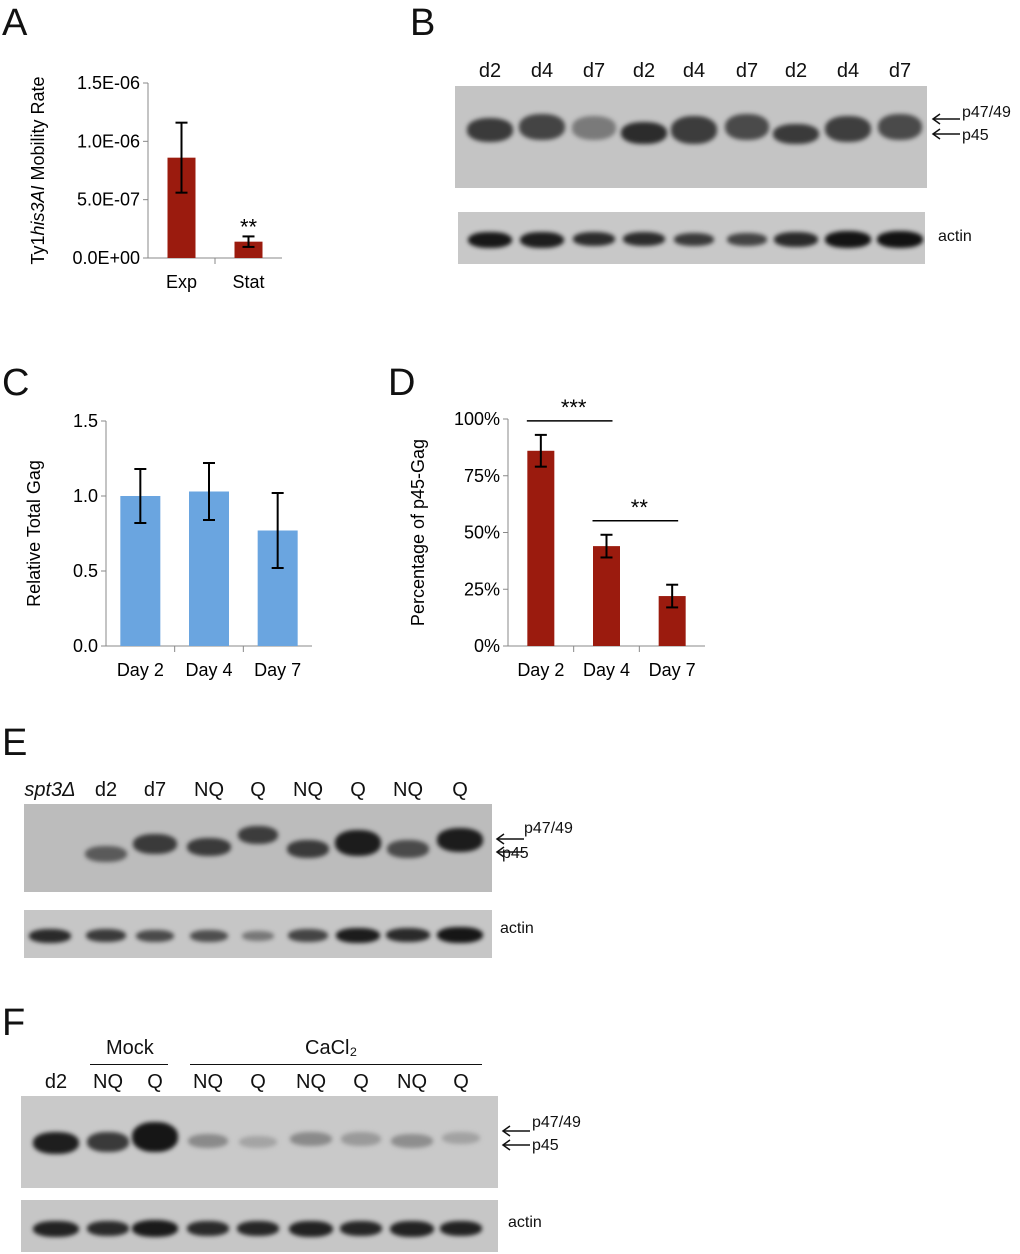 This screenshot has height=1254, width=1020. What do you see at coordinates (249, 226) in the screenshot?
I see `significance-mark: **` at bounding box center [249, 226].